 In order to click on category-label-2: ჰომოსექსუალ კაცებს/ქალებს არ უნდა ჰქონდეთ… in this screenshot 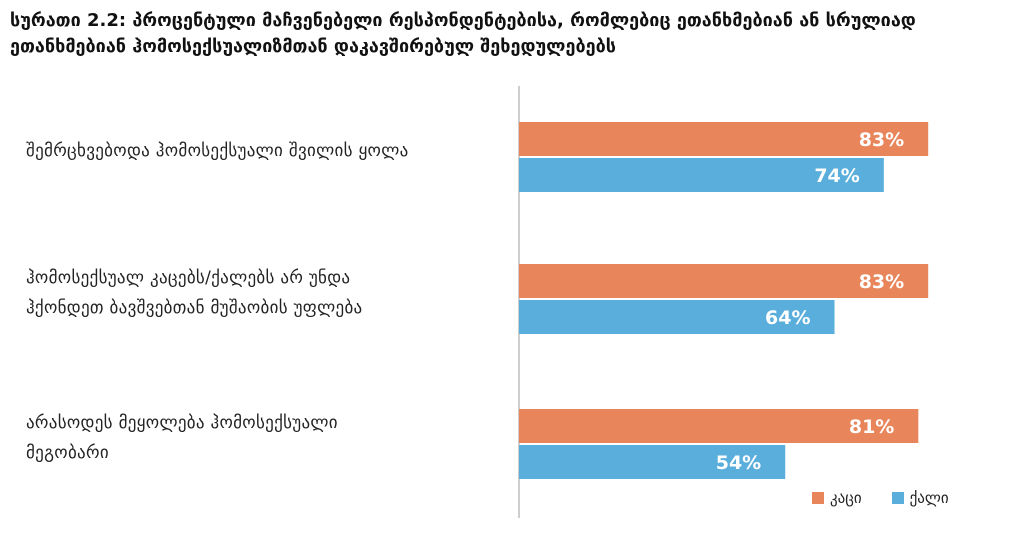, I will do `click(266, 293)`.